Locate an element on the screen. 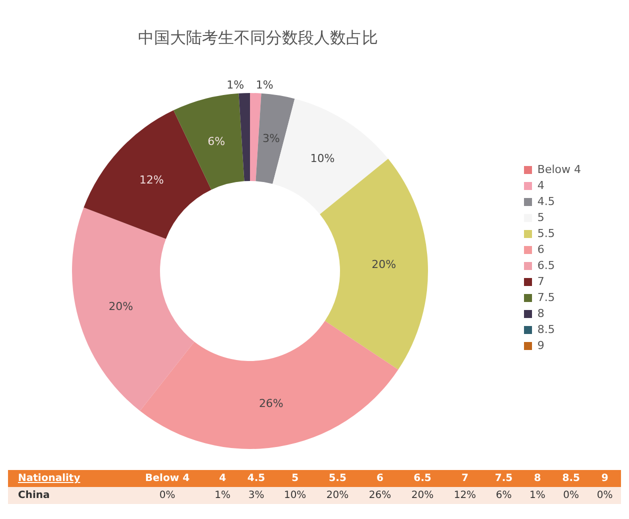 The height and width of the screenshot is (519, 629). legend-label: 8 is located at coordinates (540, 314).